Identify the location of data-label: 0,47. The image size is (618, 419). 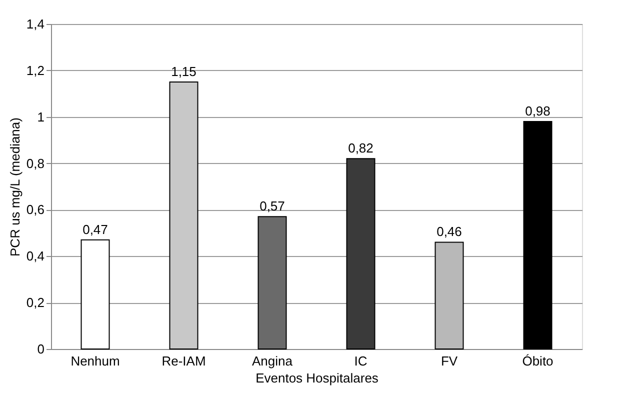
(95, 229).